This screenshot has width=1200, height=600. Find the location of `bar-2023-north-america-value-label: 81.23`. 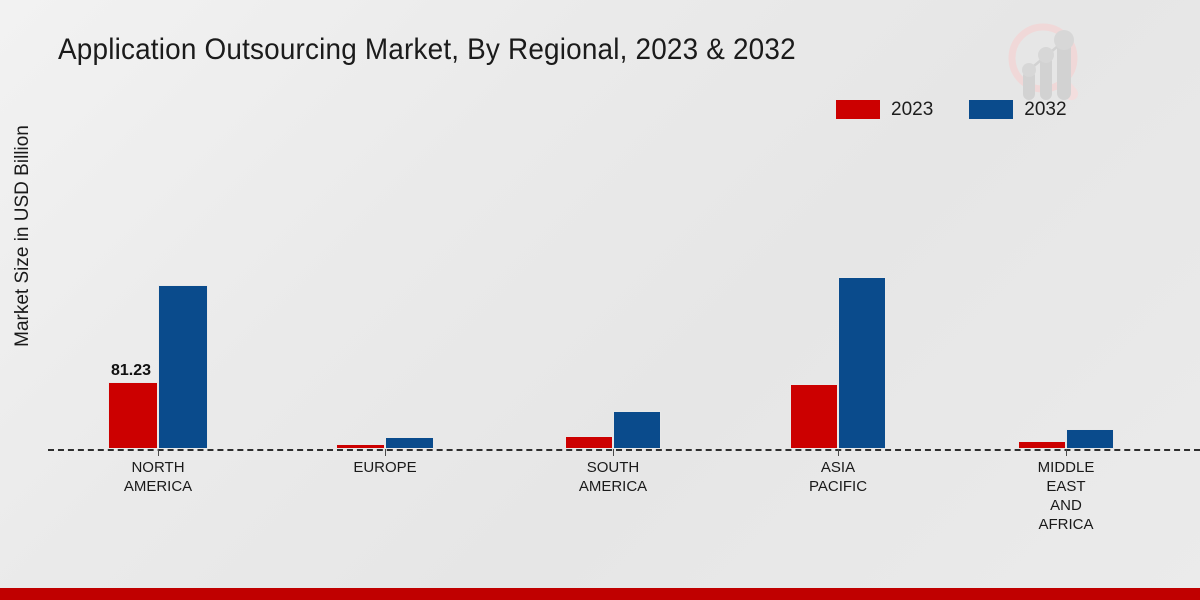

bar-2023-north-america-value-label: 81.23 is located at coordinates (131, 370).